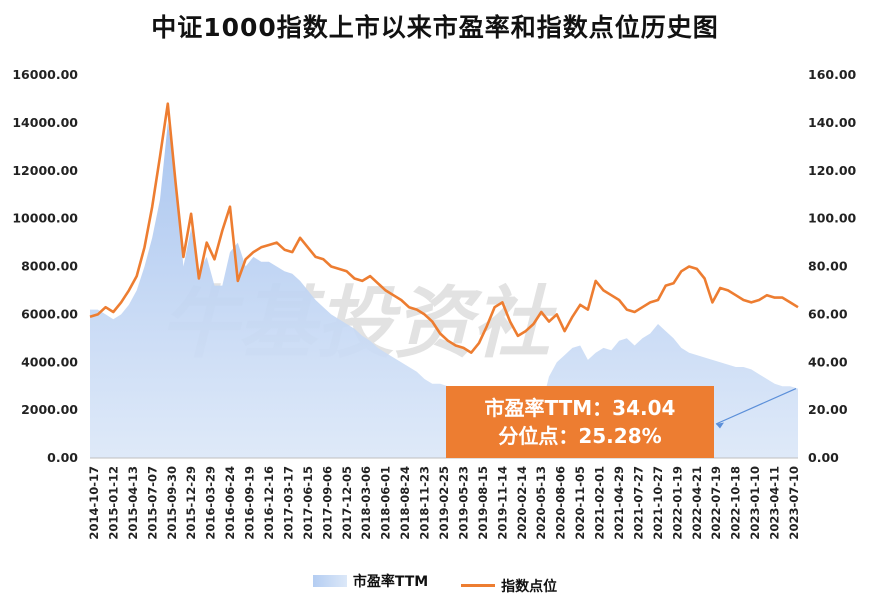 This screenshot has height=606, width=870. I want to click on legend-item-pe: 市盈率TTM, so click(370, 581).